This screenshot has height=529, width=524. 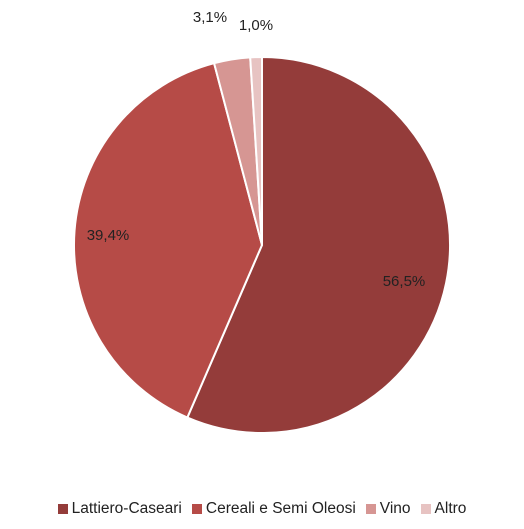 What do you see at coordinates (108, 235) in the screenshot?
I see `data-label-cereali-e-semi-oleosi: 39,4%` at bounding box center [108, 235].